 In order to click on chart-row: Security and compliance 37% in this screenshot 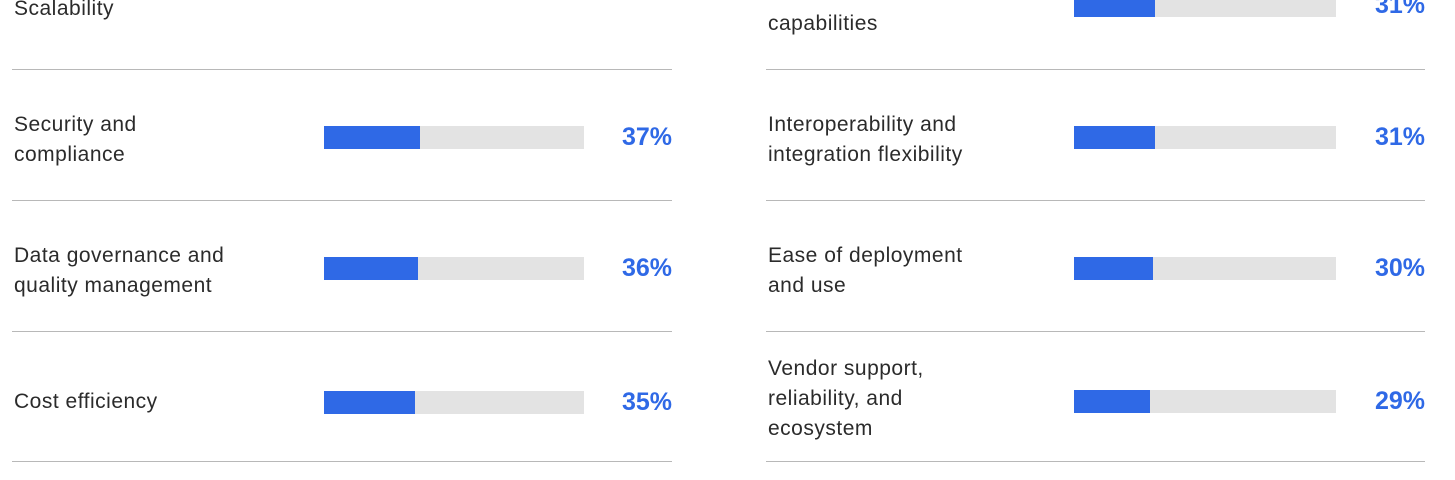, I will do `click(342, 135)`.